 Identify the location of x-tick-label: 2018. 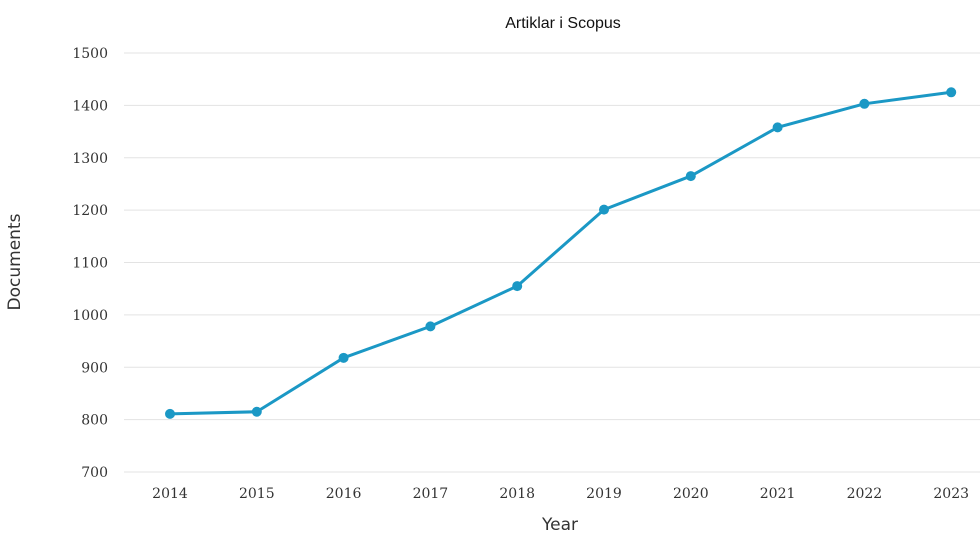
(517, 494).